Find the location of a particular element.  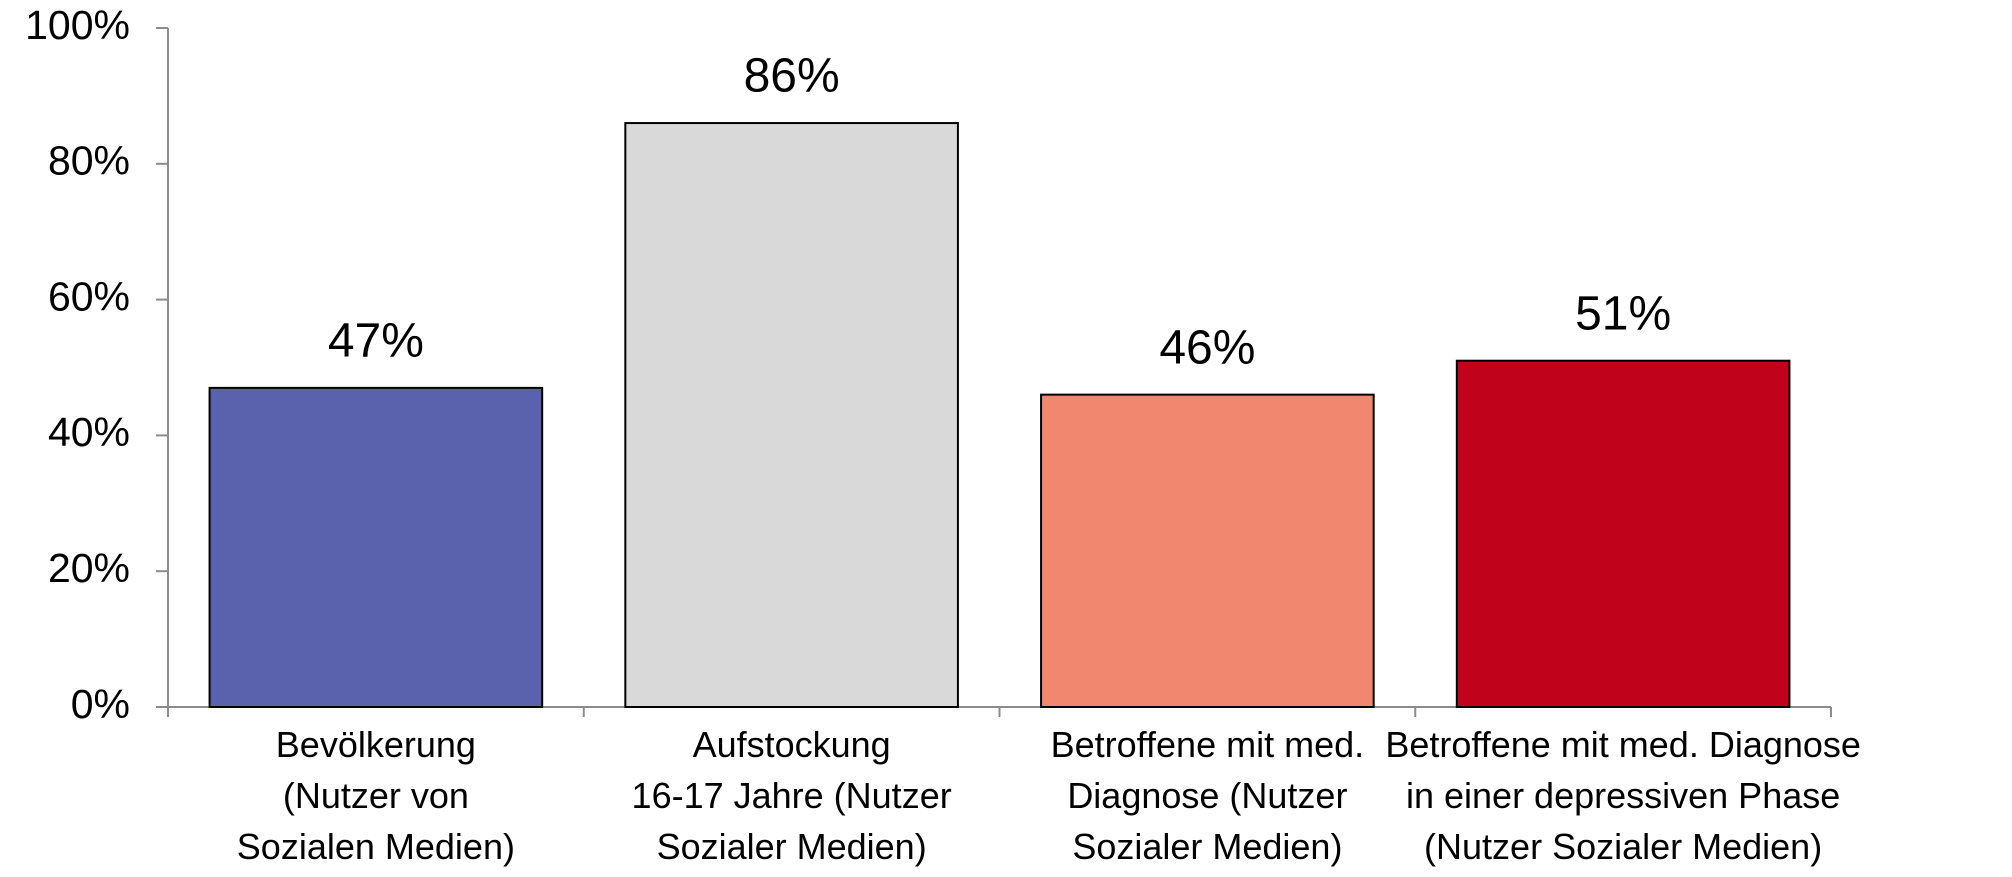

label-line: Bevölkerung is located at coordinates (376, 744).